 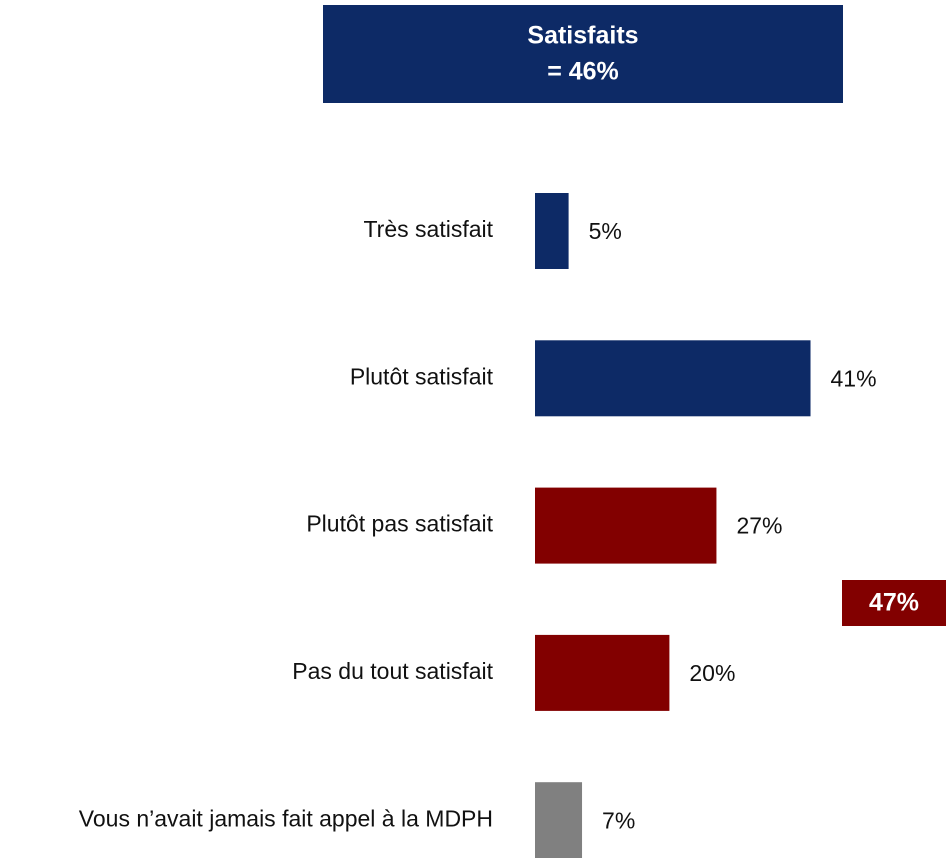 I want to click on value-label: 41%, so click(x=854, y=378).